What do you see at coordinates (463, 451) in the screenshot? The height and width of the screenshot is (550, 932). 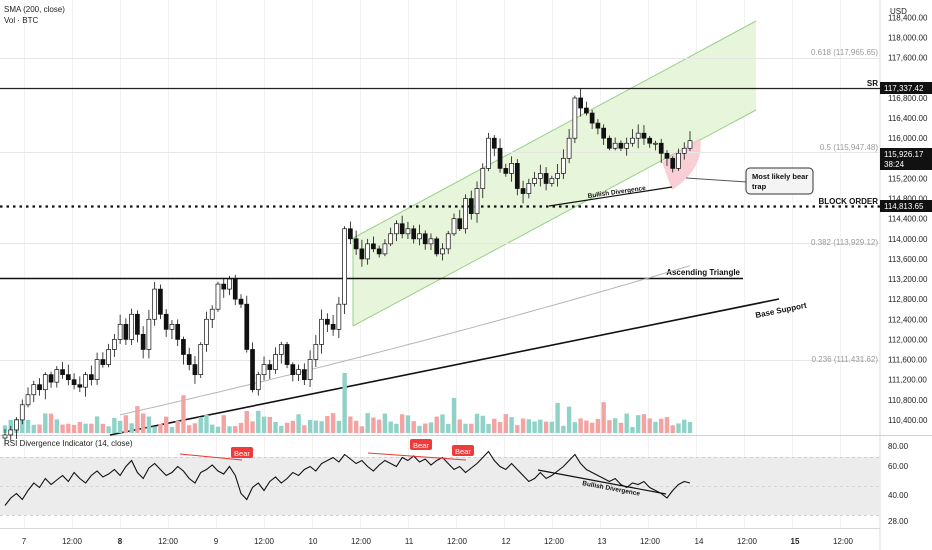 I see `bear-tag-3-text: Bear` at bounding box center [463, 451].